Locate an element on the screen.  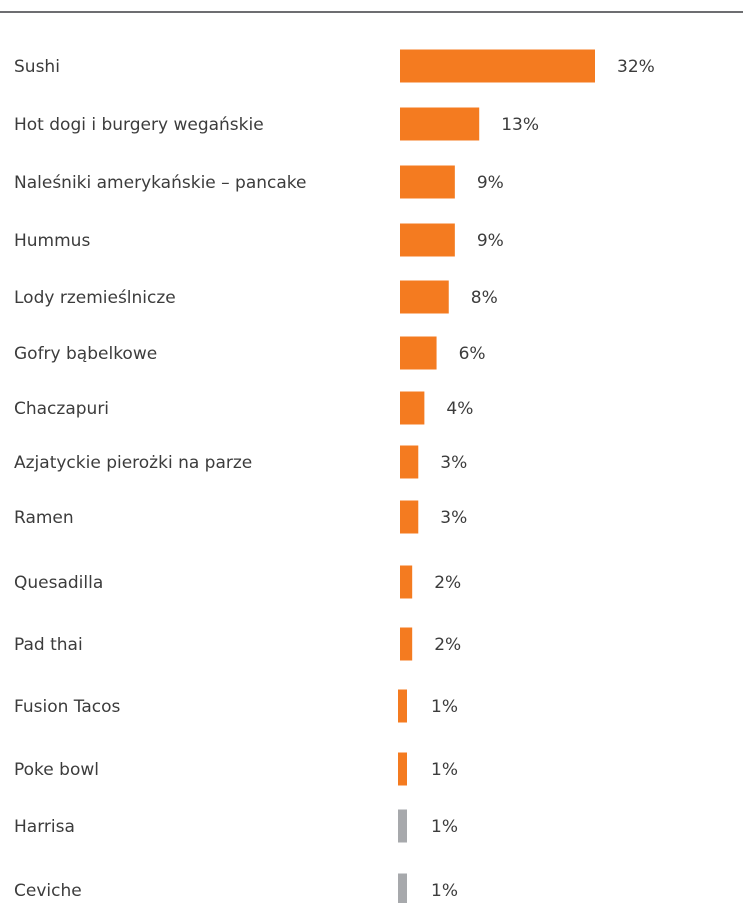
category-label: Fusion Tacos is located at coordinates (67, 707).